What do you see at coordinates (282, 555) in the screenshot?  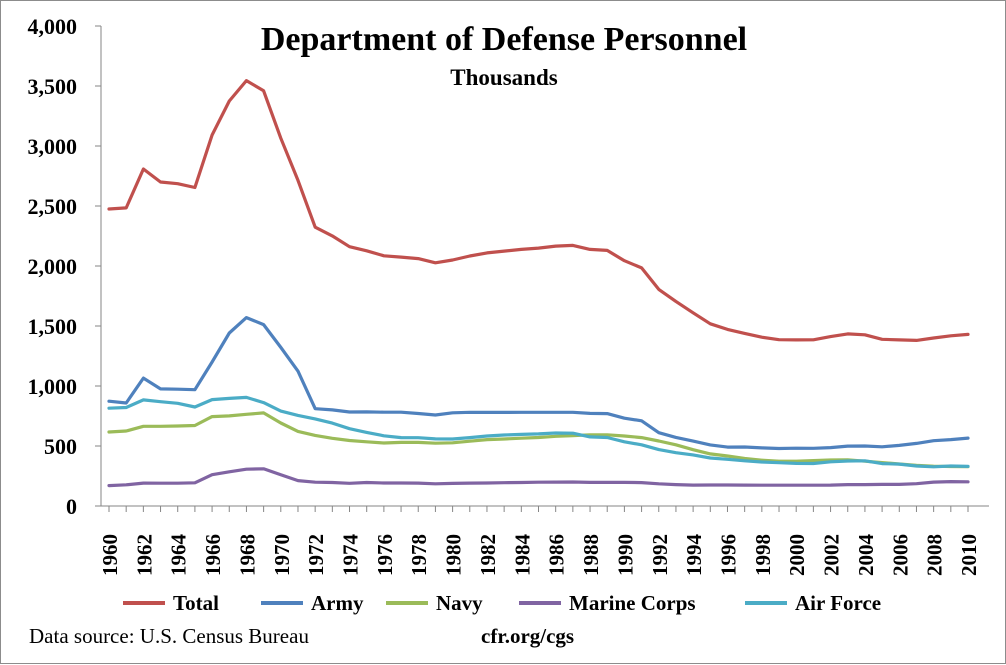 I see `x-tick-label: 1970` at bounding box center [282, 555].